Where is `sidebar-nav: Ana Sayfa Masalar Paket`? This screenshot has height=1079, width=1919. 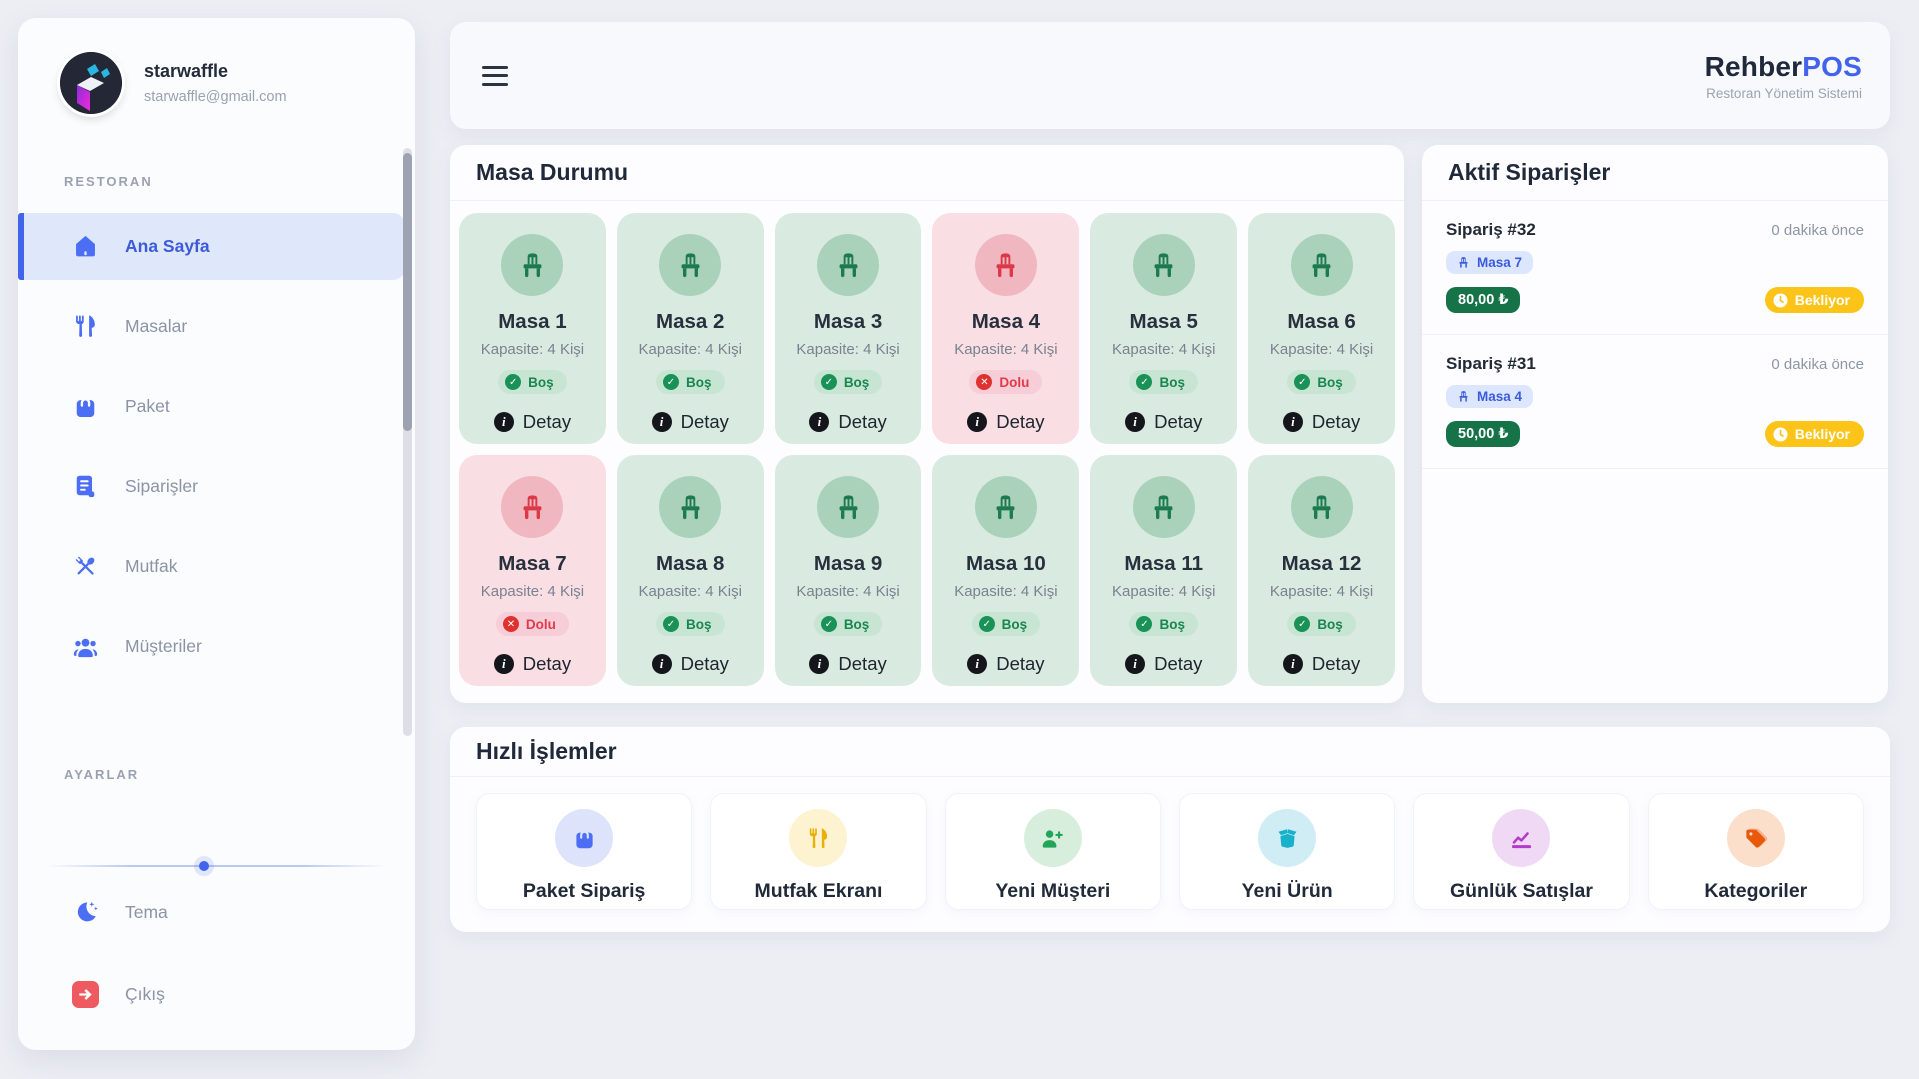
sidebar-nav: Ana Sayfa Masalar Paket is located at coordinates (216, 453).